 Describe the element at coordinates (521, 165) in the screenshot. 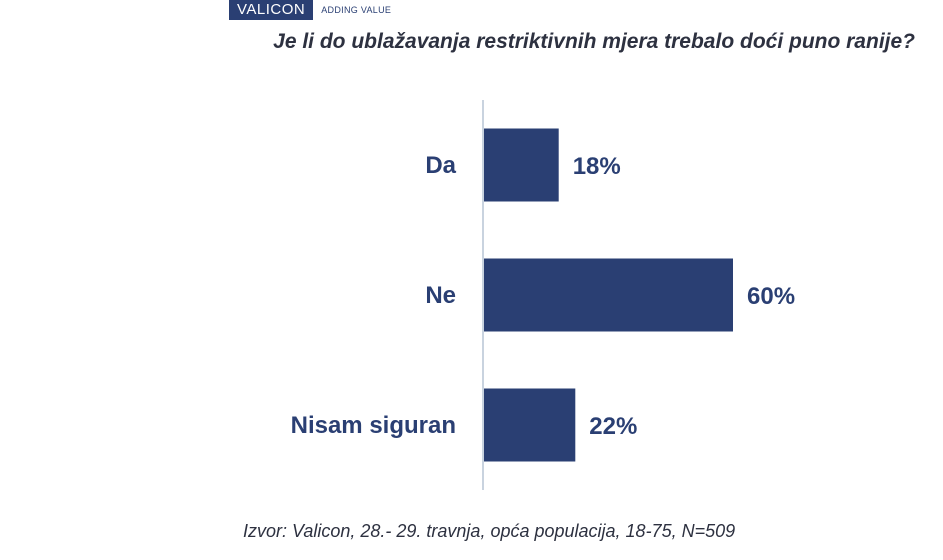

I see `bar-da` at that location.